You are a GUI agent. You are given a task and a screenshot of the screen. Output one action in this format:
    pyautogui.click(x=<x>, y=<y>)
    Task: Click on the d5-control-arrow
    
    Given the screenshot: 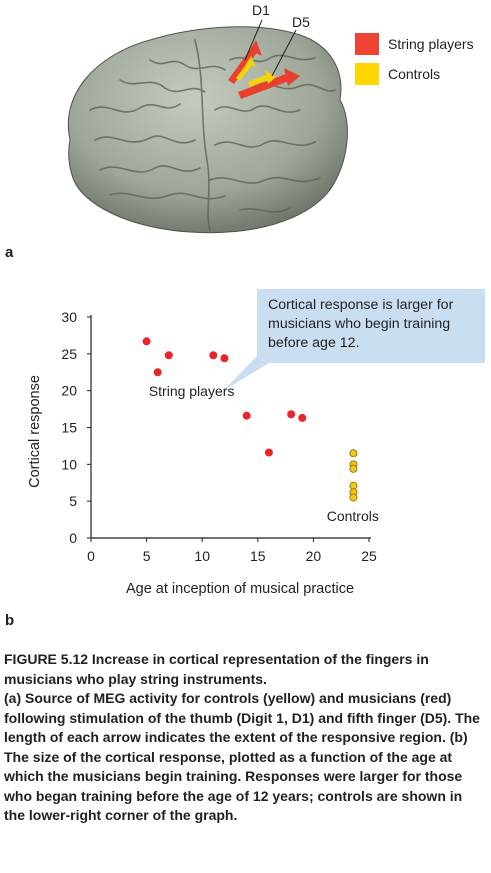 What is the action you would take?
    pyautogui.click(x=258, y=81)
    